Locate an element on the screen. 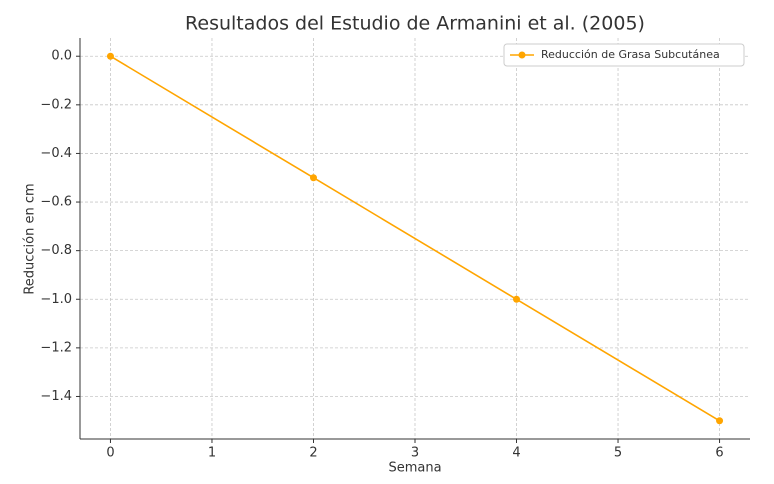 This screenshot has height=484, width=774. x-tick-label: 1 is located at coordinates (212, 453).